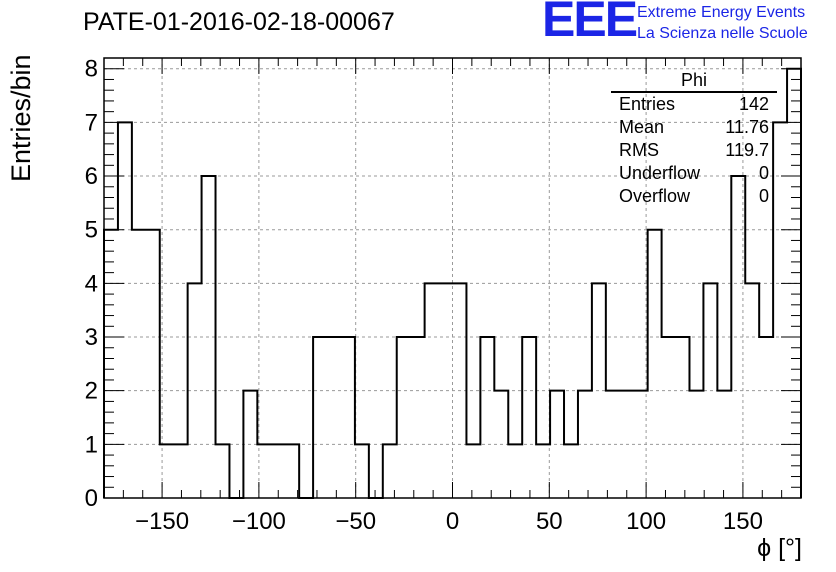 The image size is (836, 572). I want to click on logo-subtitle-line1: Extreme Energy Events, so click(721, 12).